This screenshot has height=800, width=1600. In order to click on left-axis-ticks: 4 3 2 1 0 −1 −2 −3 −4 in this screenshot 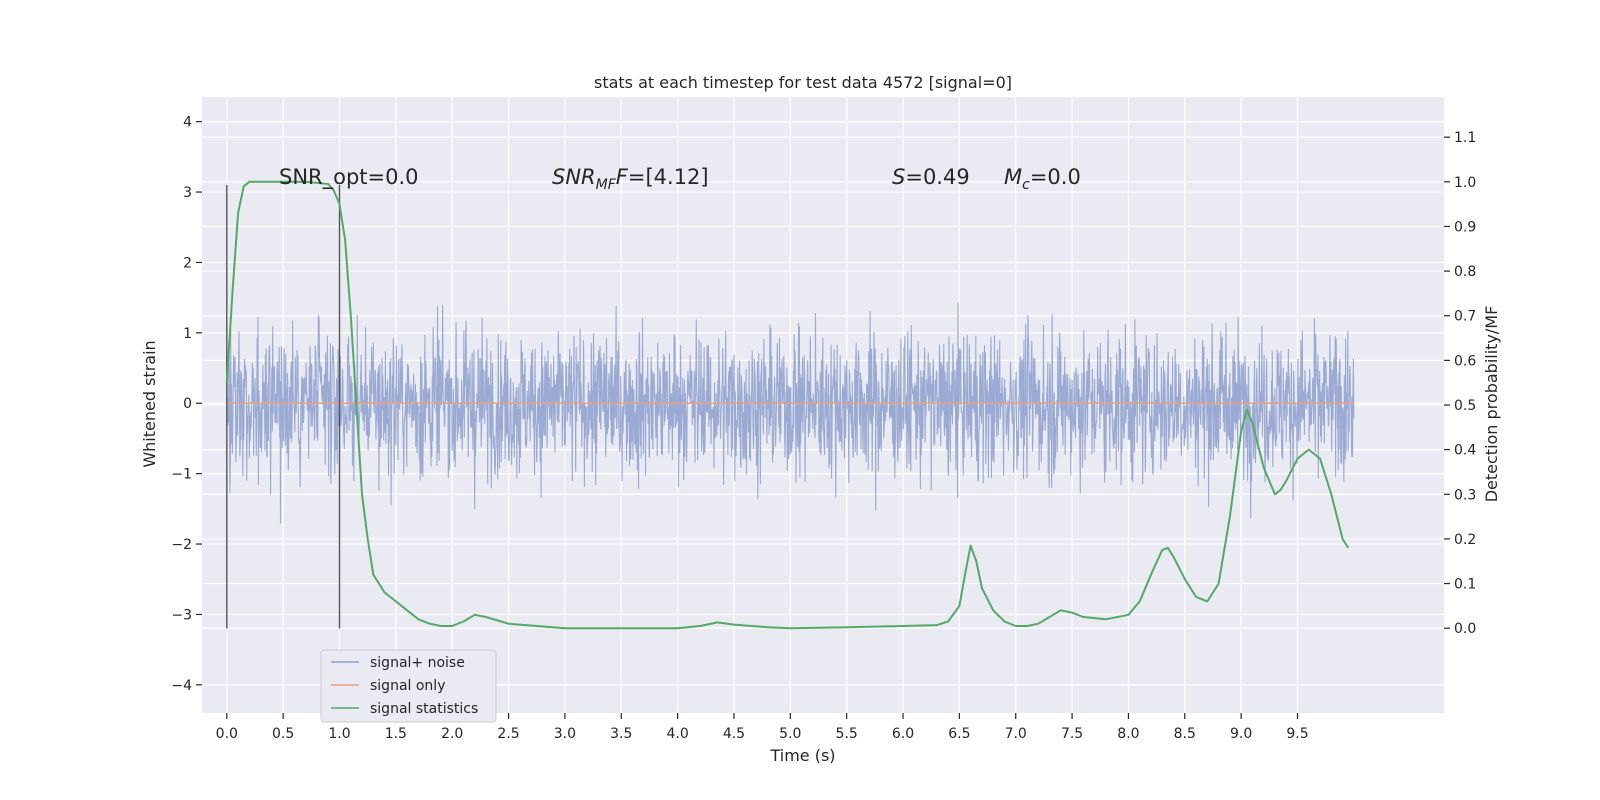, I will do `click(186, 404)`.